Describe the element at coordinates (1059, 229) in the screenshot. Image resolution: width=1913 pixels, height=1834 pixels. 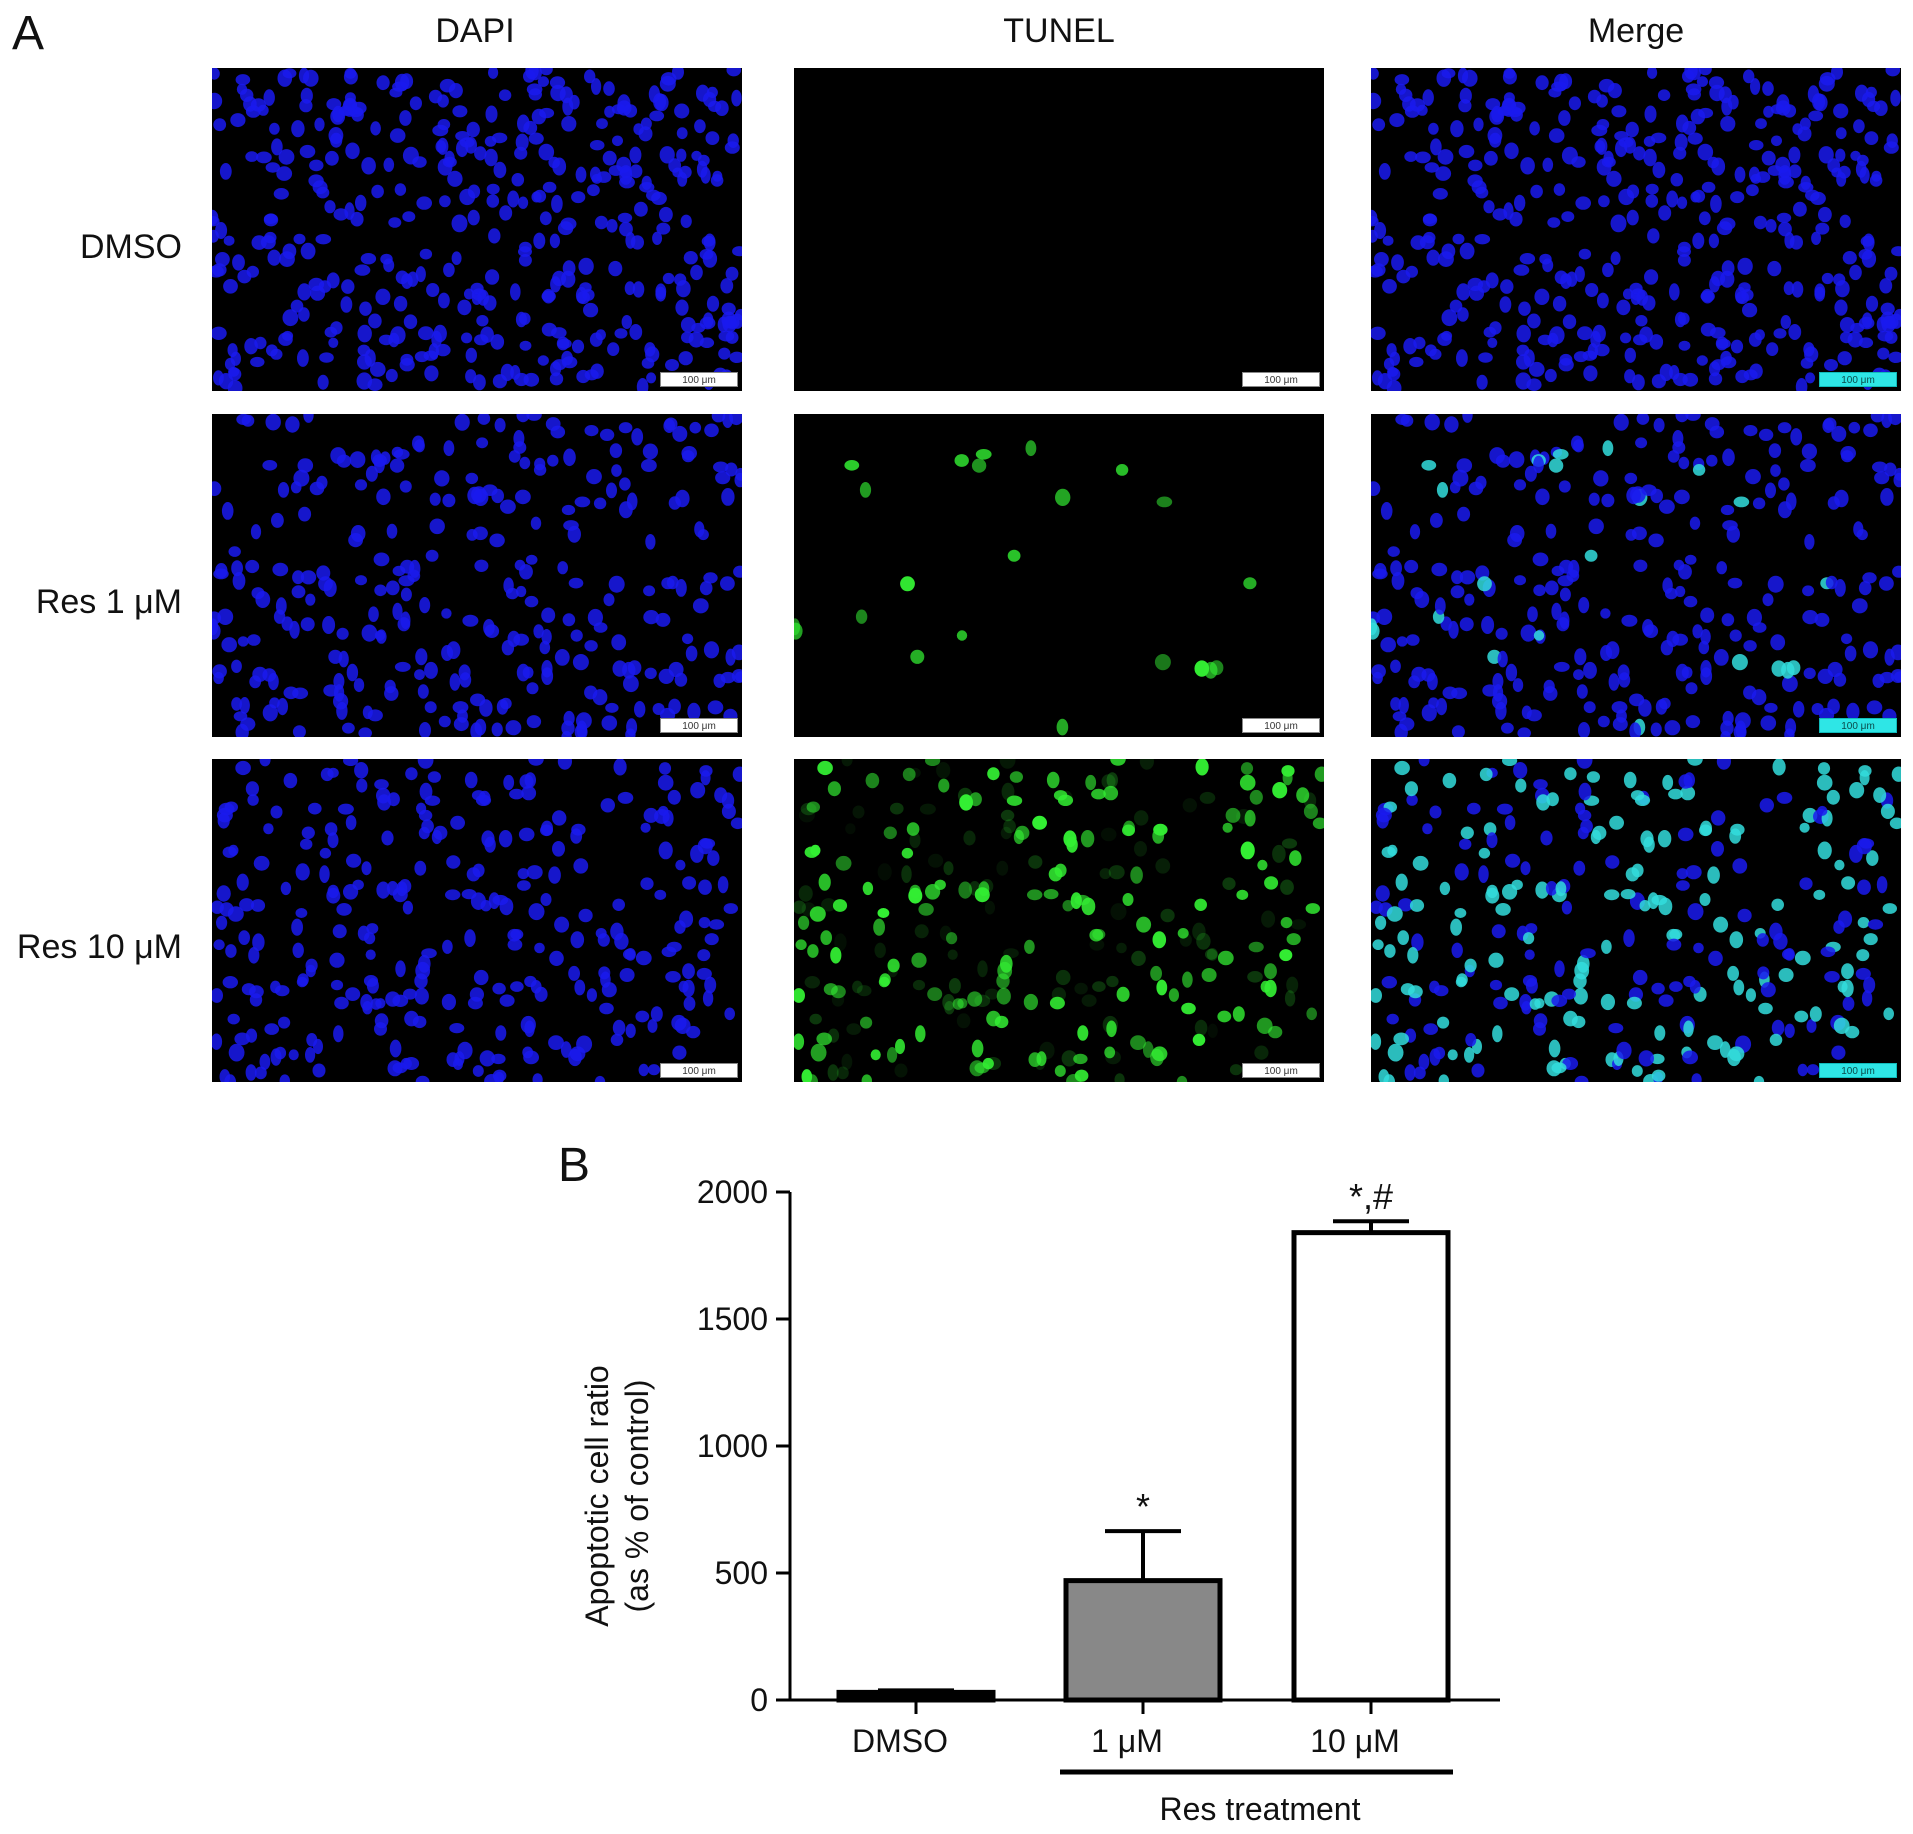
I see `micrograph-tunel-row-1: 100 μm` at that location.